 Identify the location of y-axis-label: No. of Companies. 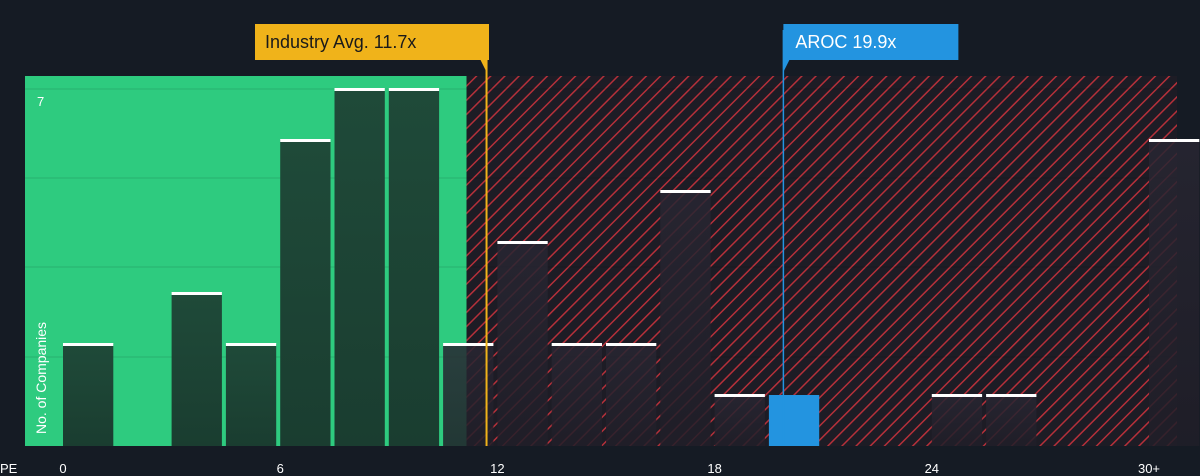
(41, 378).